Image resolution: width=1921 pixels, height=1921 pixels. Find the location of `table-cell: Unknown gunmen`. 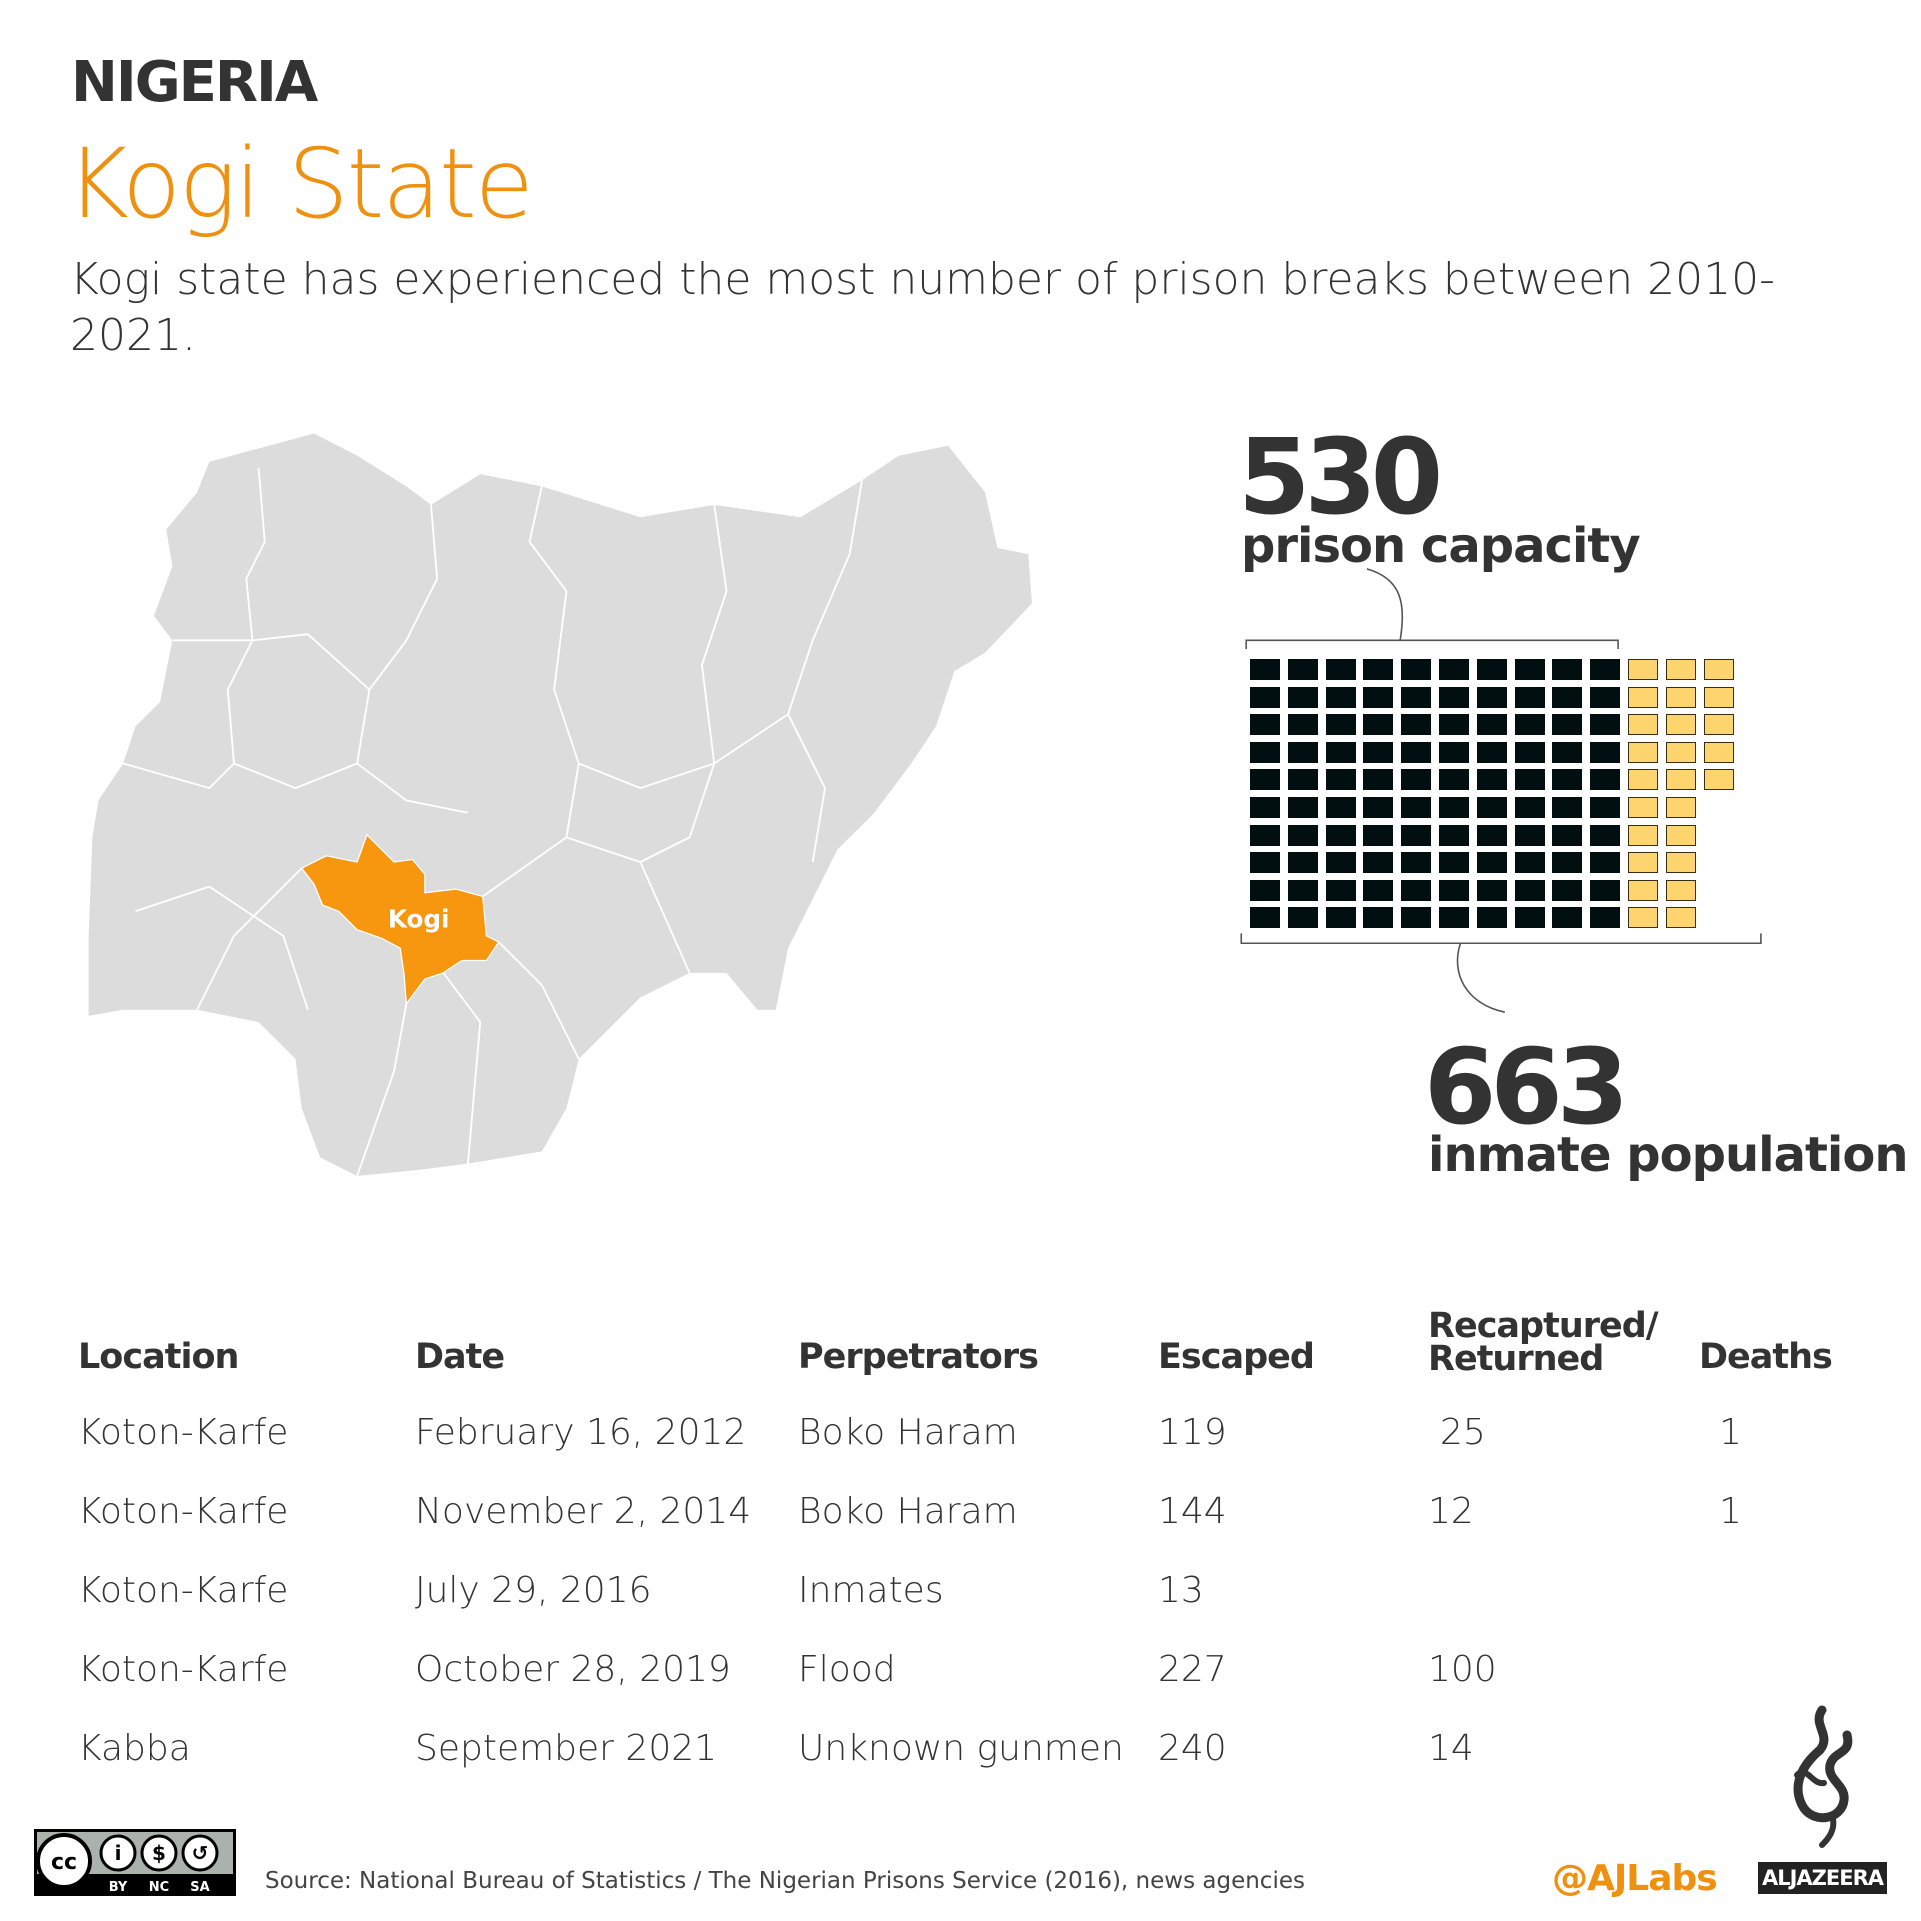

table-cell: Unknown gunmen is located at coordinates (961, 1748).